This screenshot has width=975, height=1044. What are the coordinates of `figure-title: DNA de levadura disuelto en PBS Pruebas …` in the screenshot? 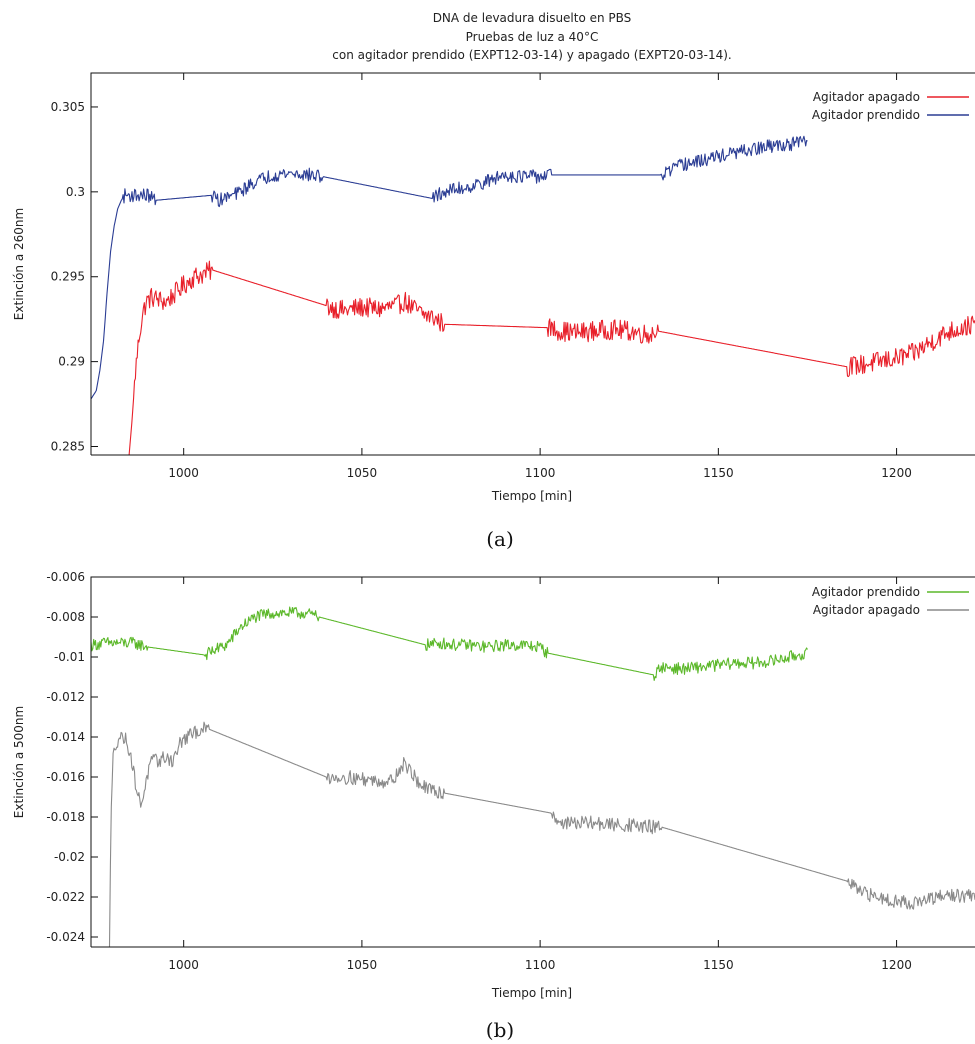 It's located at (531, 36).